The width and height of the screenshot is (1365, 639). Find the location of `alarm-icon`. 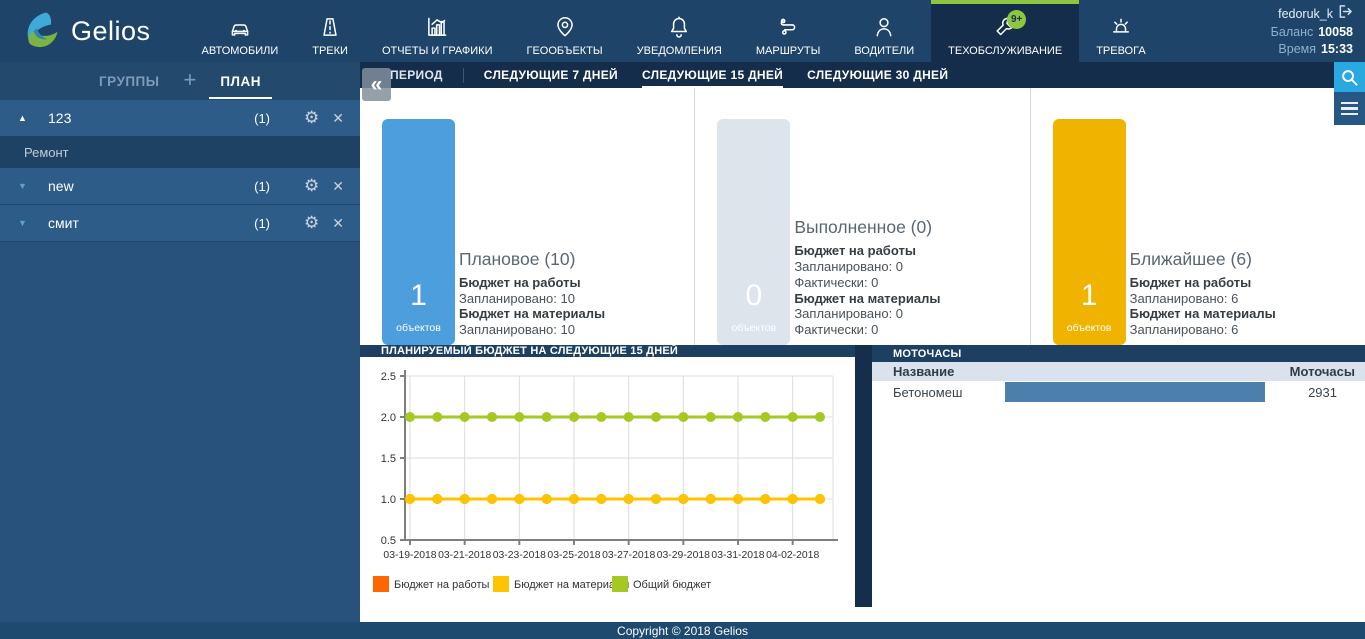

alarm-icon is located at coordinates (1121, 27).